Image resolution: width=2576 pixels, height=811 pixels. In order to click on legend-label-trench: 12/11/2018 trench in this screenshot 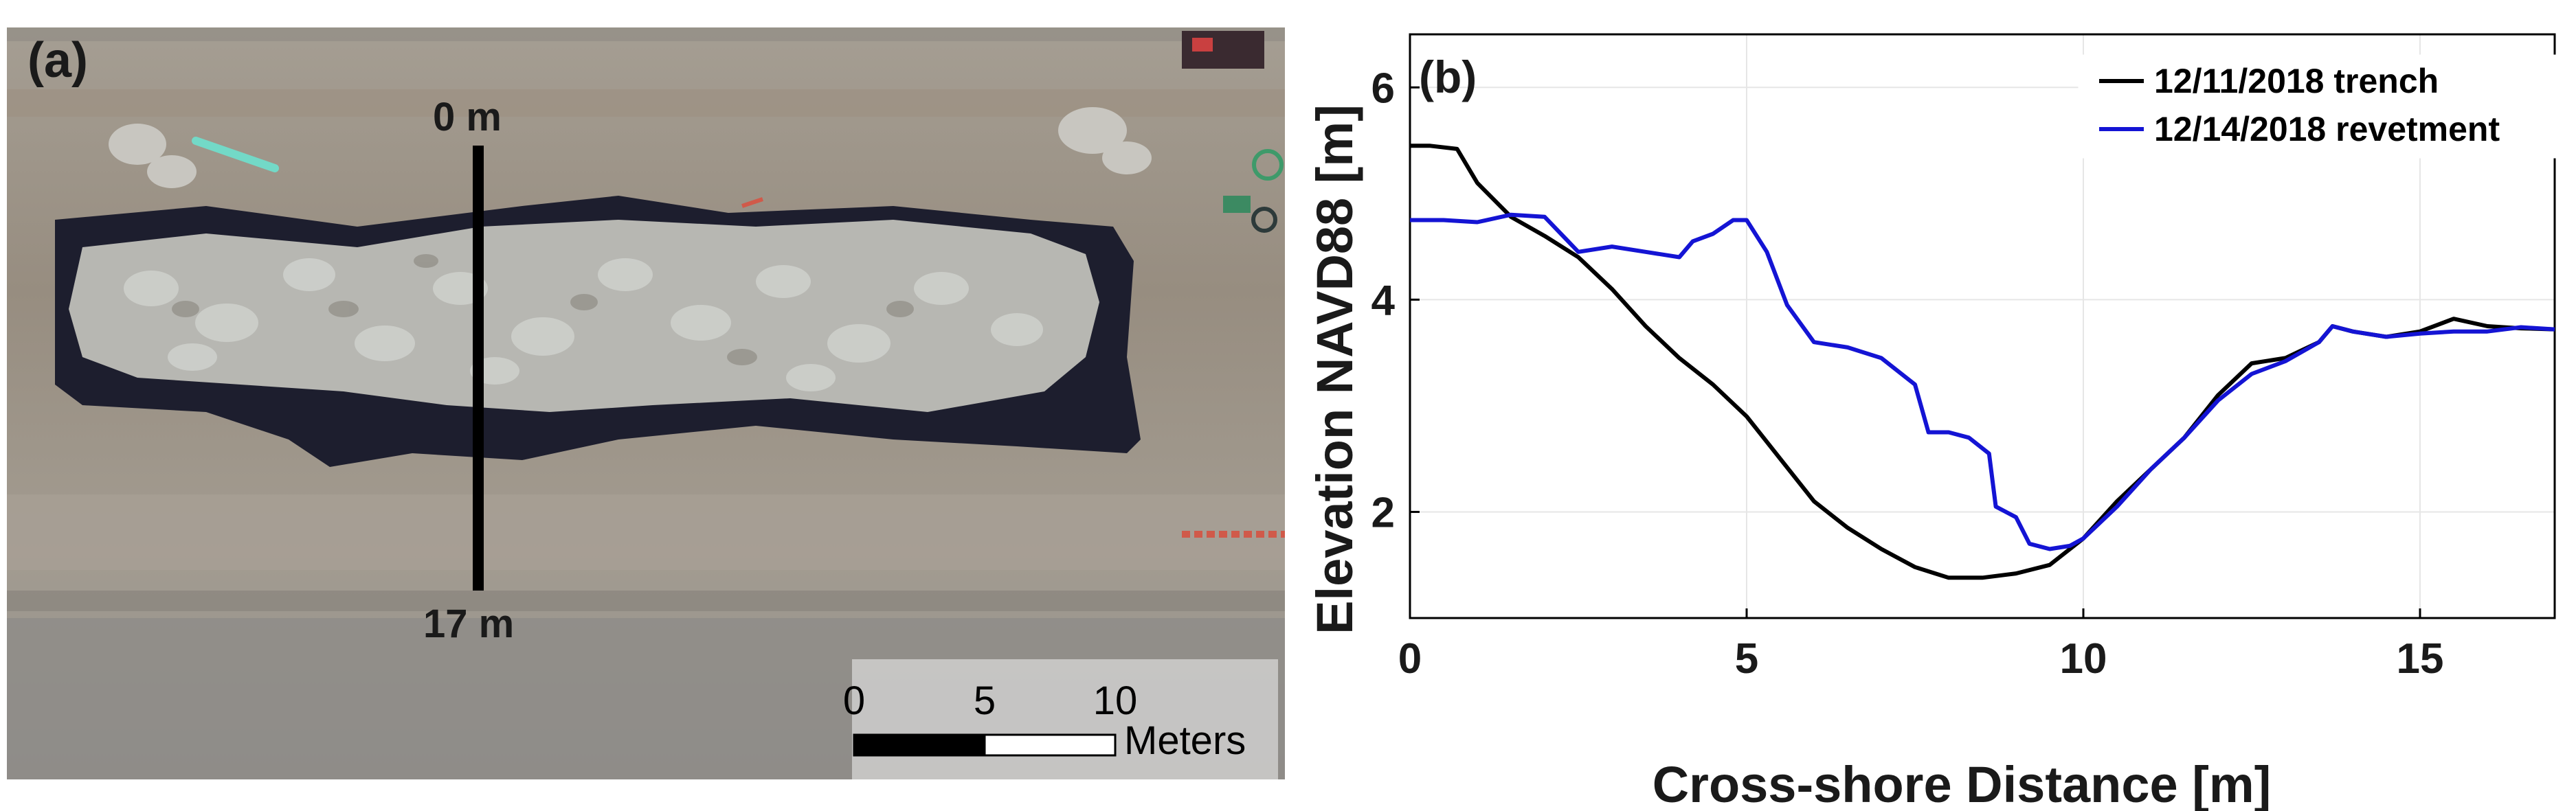, I will do `click(2296, 81)`.